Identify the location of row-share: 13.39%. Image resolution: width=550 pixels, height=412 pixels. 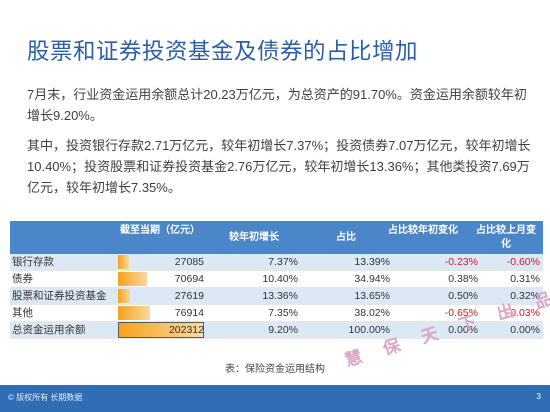
(372, 262).